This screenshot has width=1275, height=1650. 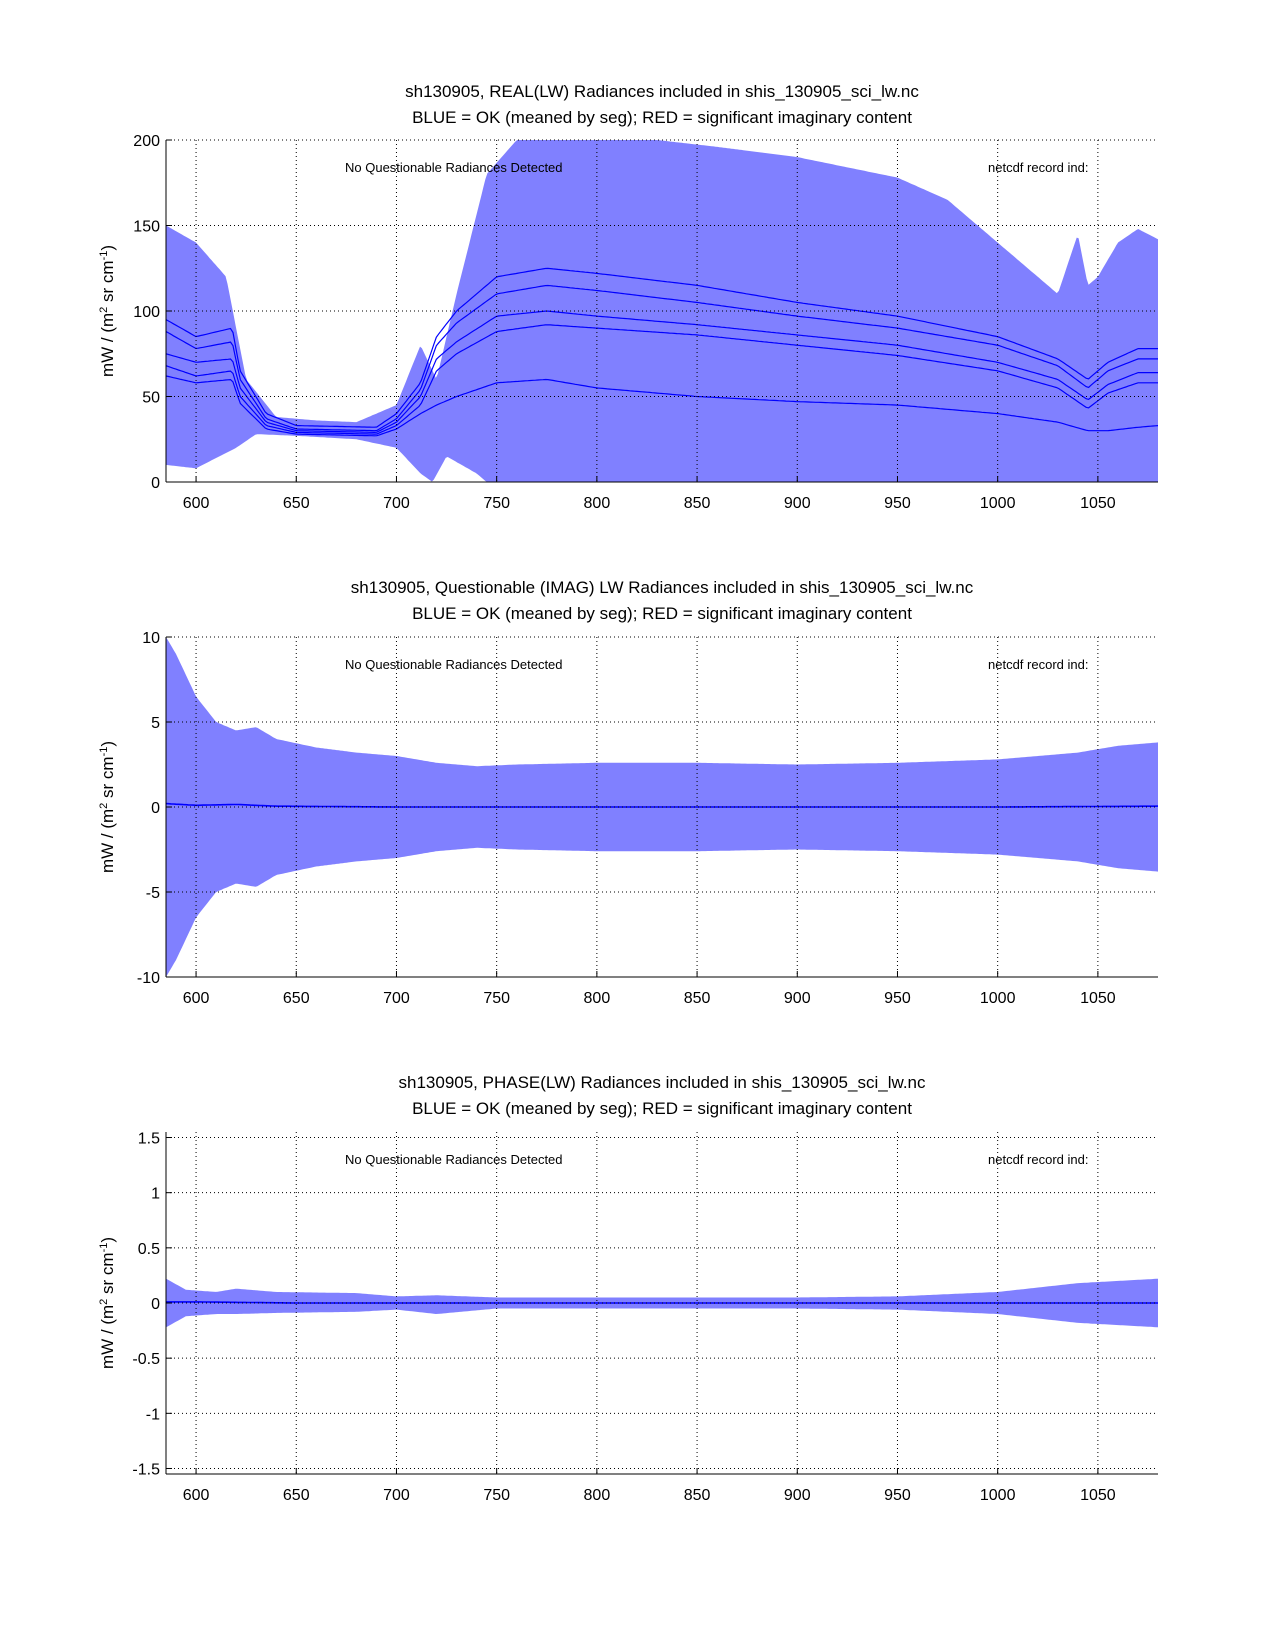 I want to click on y-tick-label: 200, so click(x=146, y=141).